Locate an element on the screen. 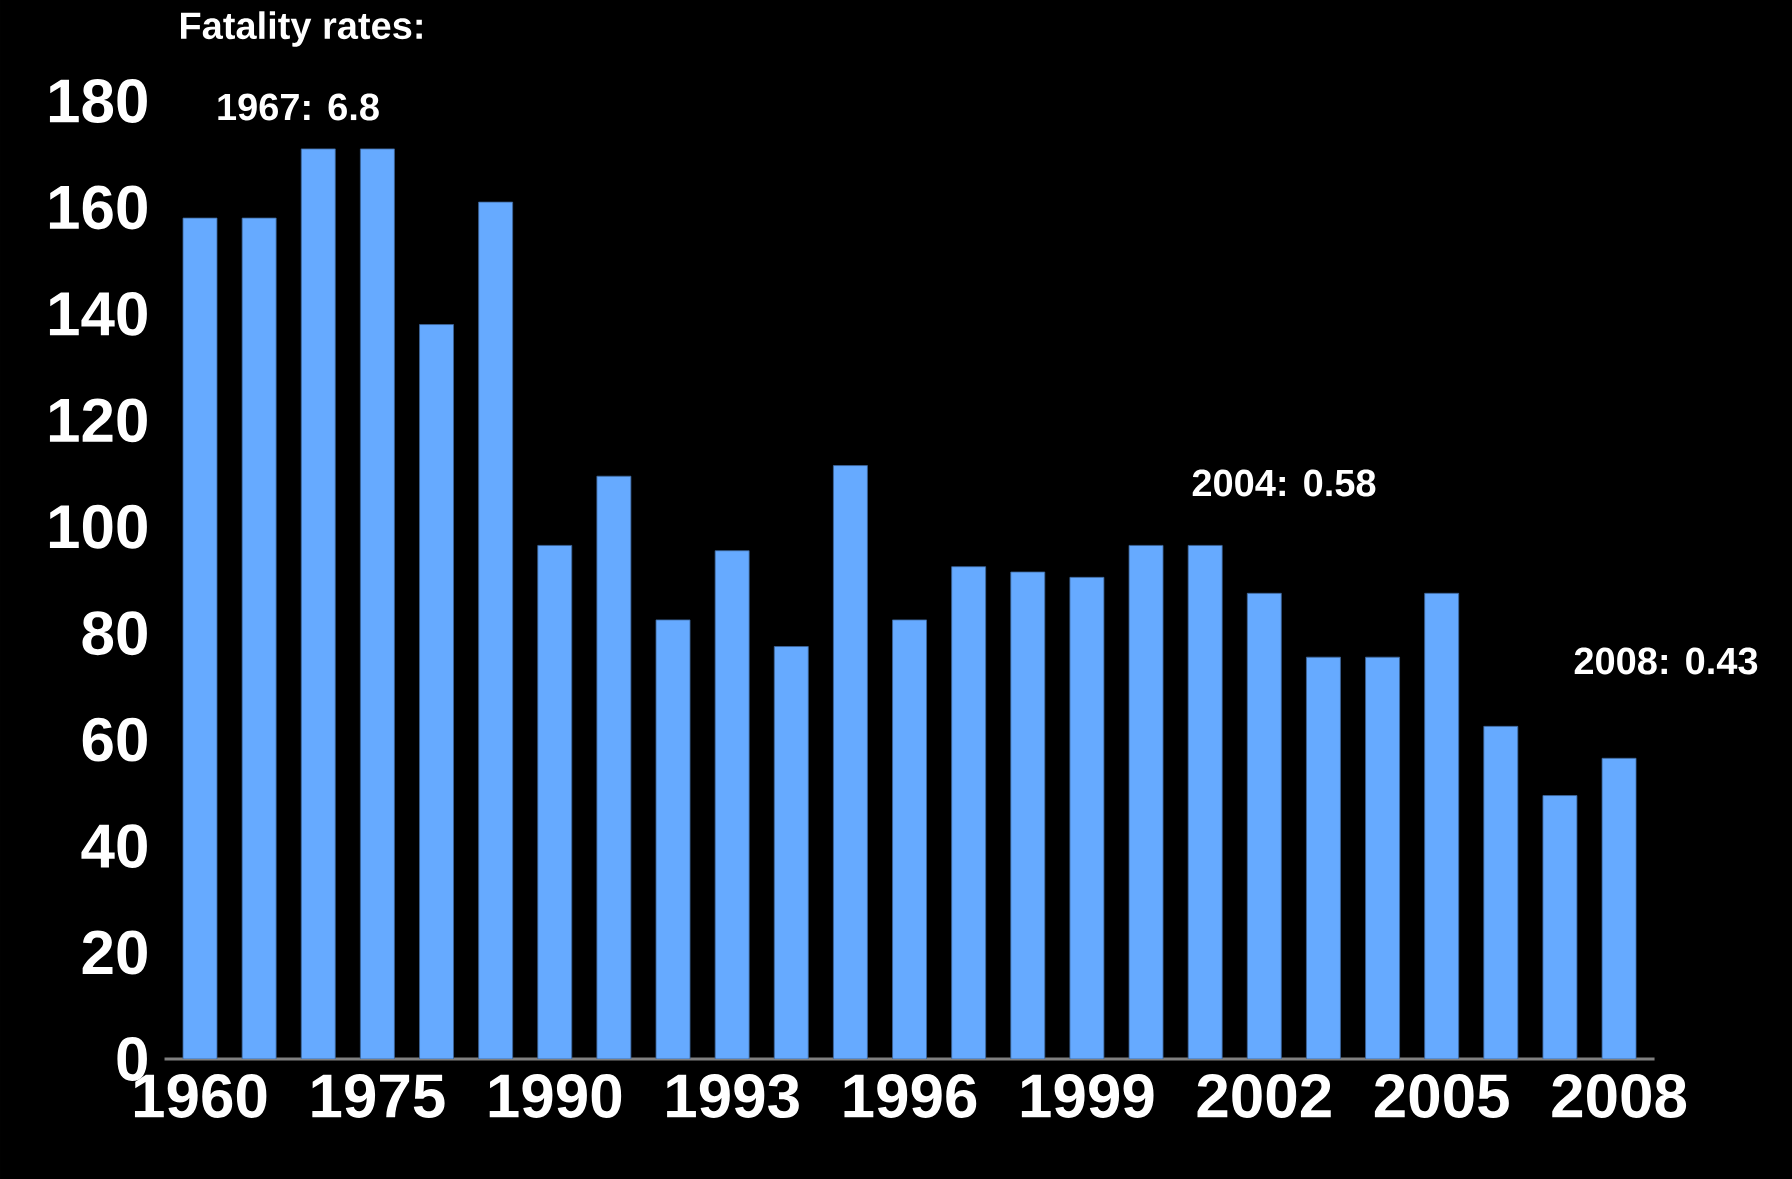 Image resolution: width=1792 pixels, height=1179 pixels. x-tick-label: 2008 is located at coordinates (1619, 1096).